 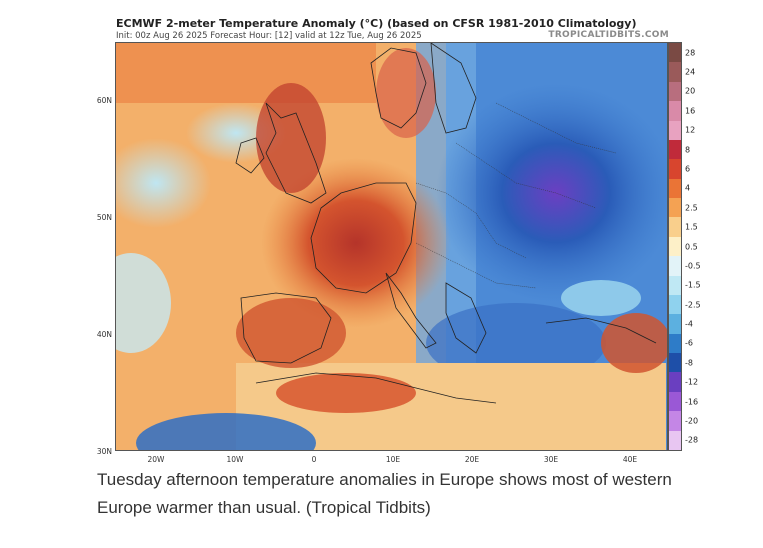 I want to click on colorbar, so click(x=675, y=246).